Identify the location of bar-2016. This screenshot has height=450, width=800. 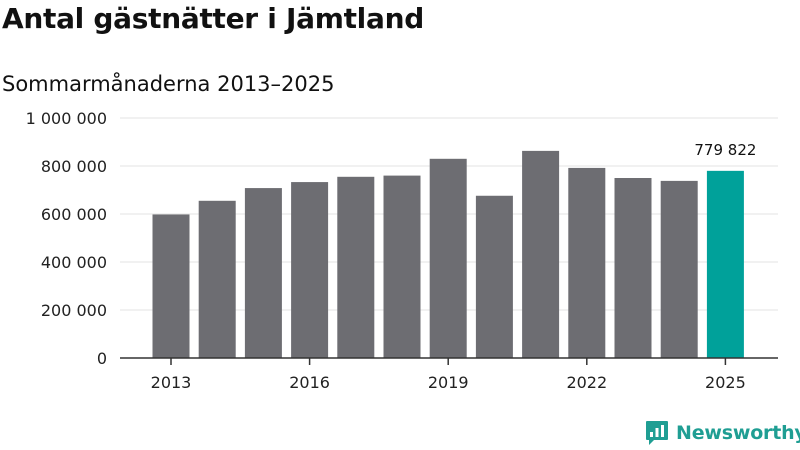
(310, 270).